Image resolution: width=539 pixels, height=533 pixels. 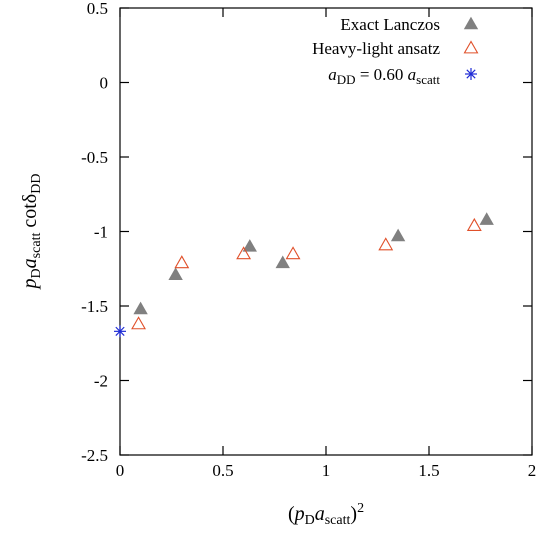 I want to click on y-tick-label: -2.5, so click(x=94, y=455).